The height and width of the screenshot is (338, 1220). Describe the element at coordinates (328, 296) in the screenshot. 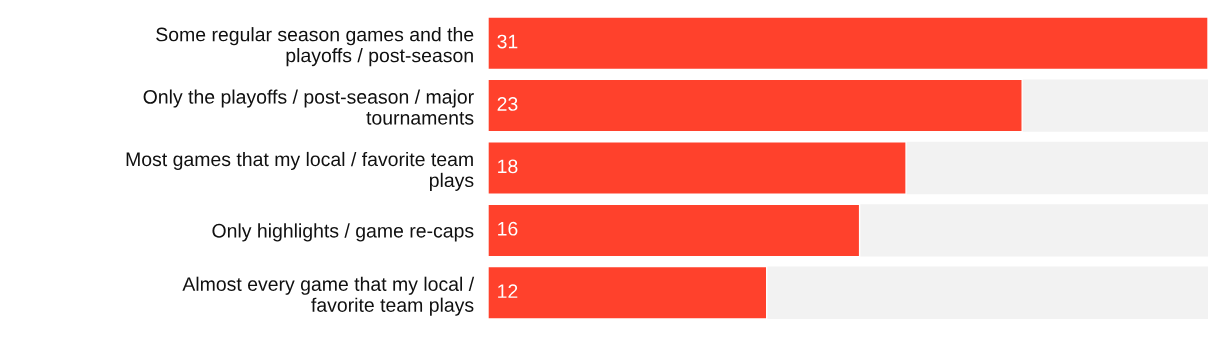

I see `y-tick-label: Almost every game that my local / favorite team plays` at that location.